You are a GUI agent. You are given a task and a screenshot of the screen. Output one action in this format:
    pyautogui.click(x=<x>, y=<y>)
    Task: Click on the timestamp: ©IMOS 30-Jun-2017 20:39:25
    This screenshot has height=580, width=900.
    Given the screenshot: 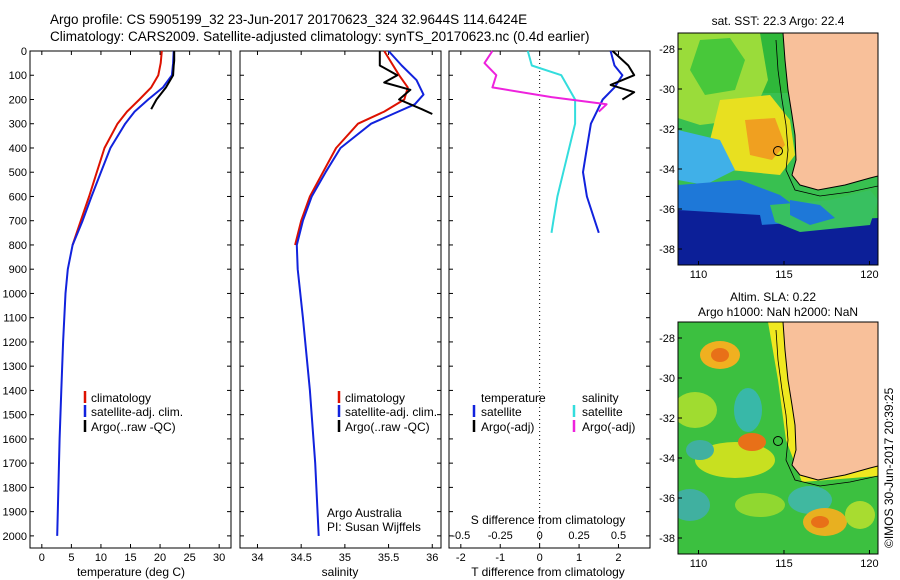 What is the action you would take?
    pyautogui.click(x=889, y=467)
    